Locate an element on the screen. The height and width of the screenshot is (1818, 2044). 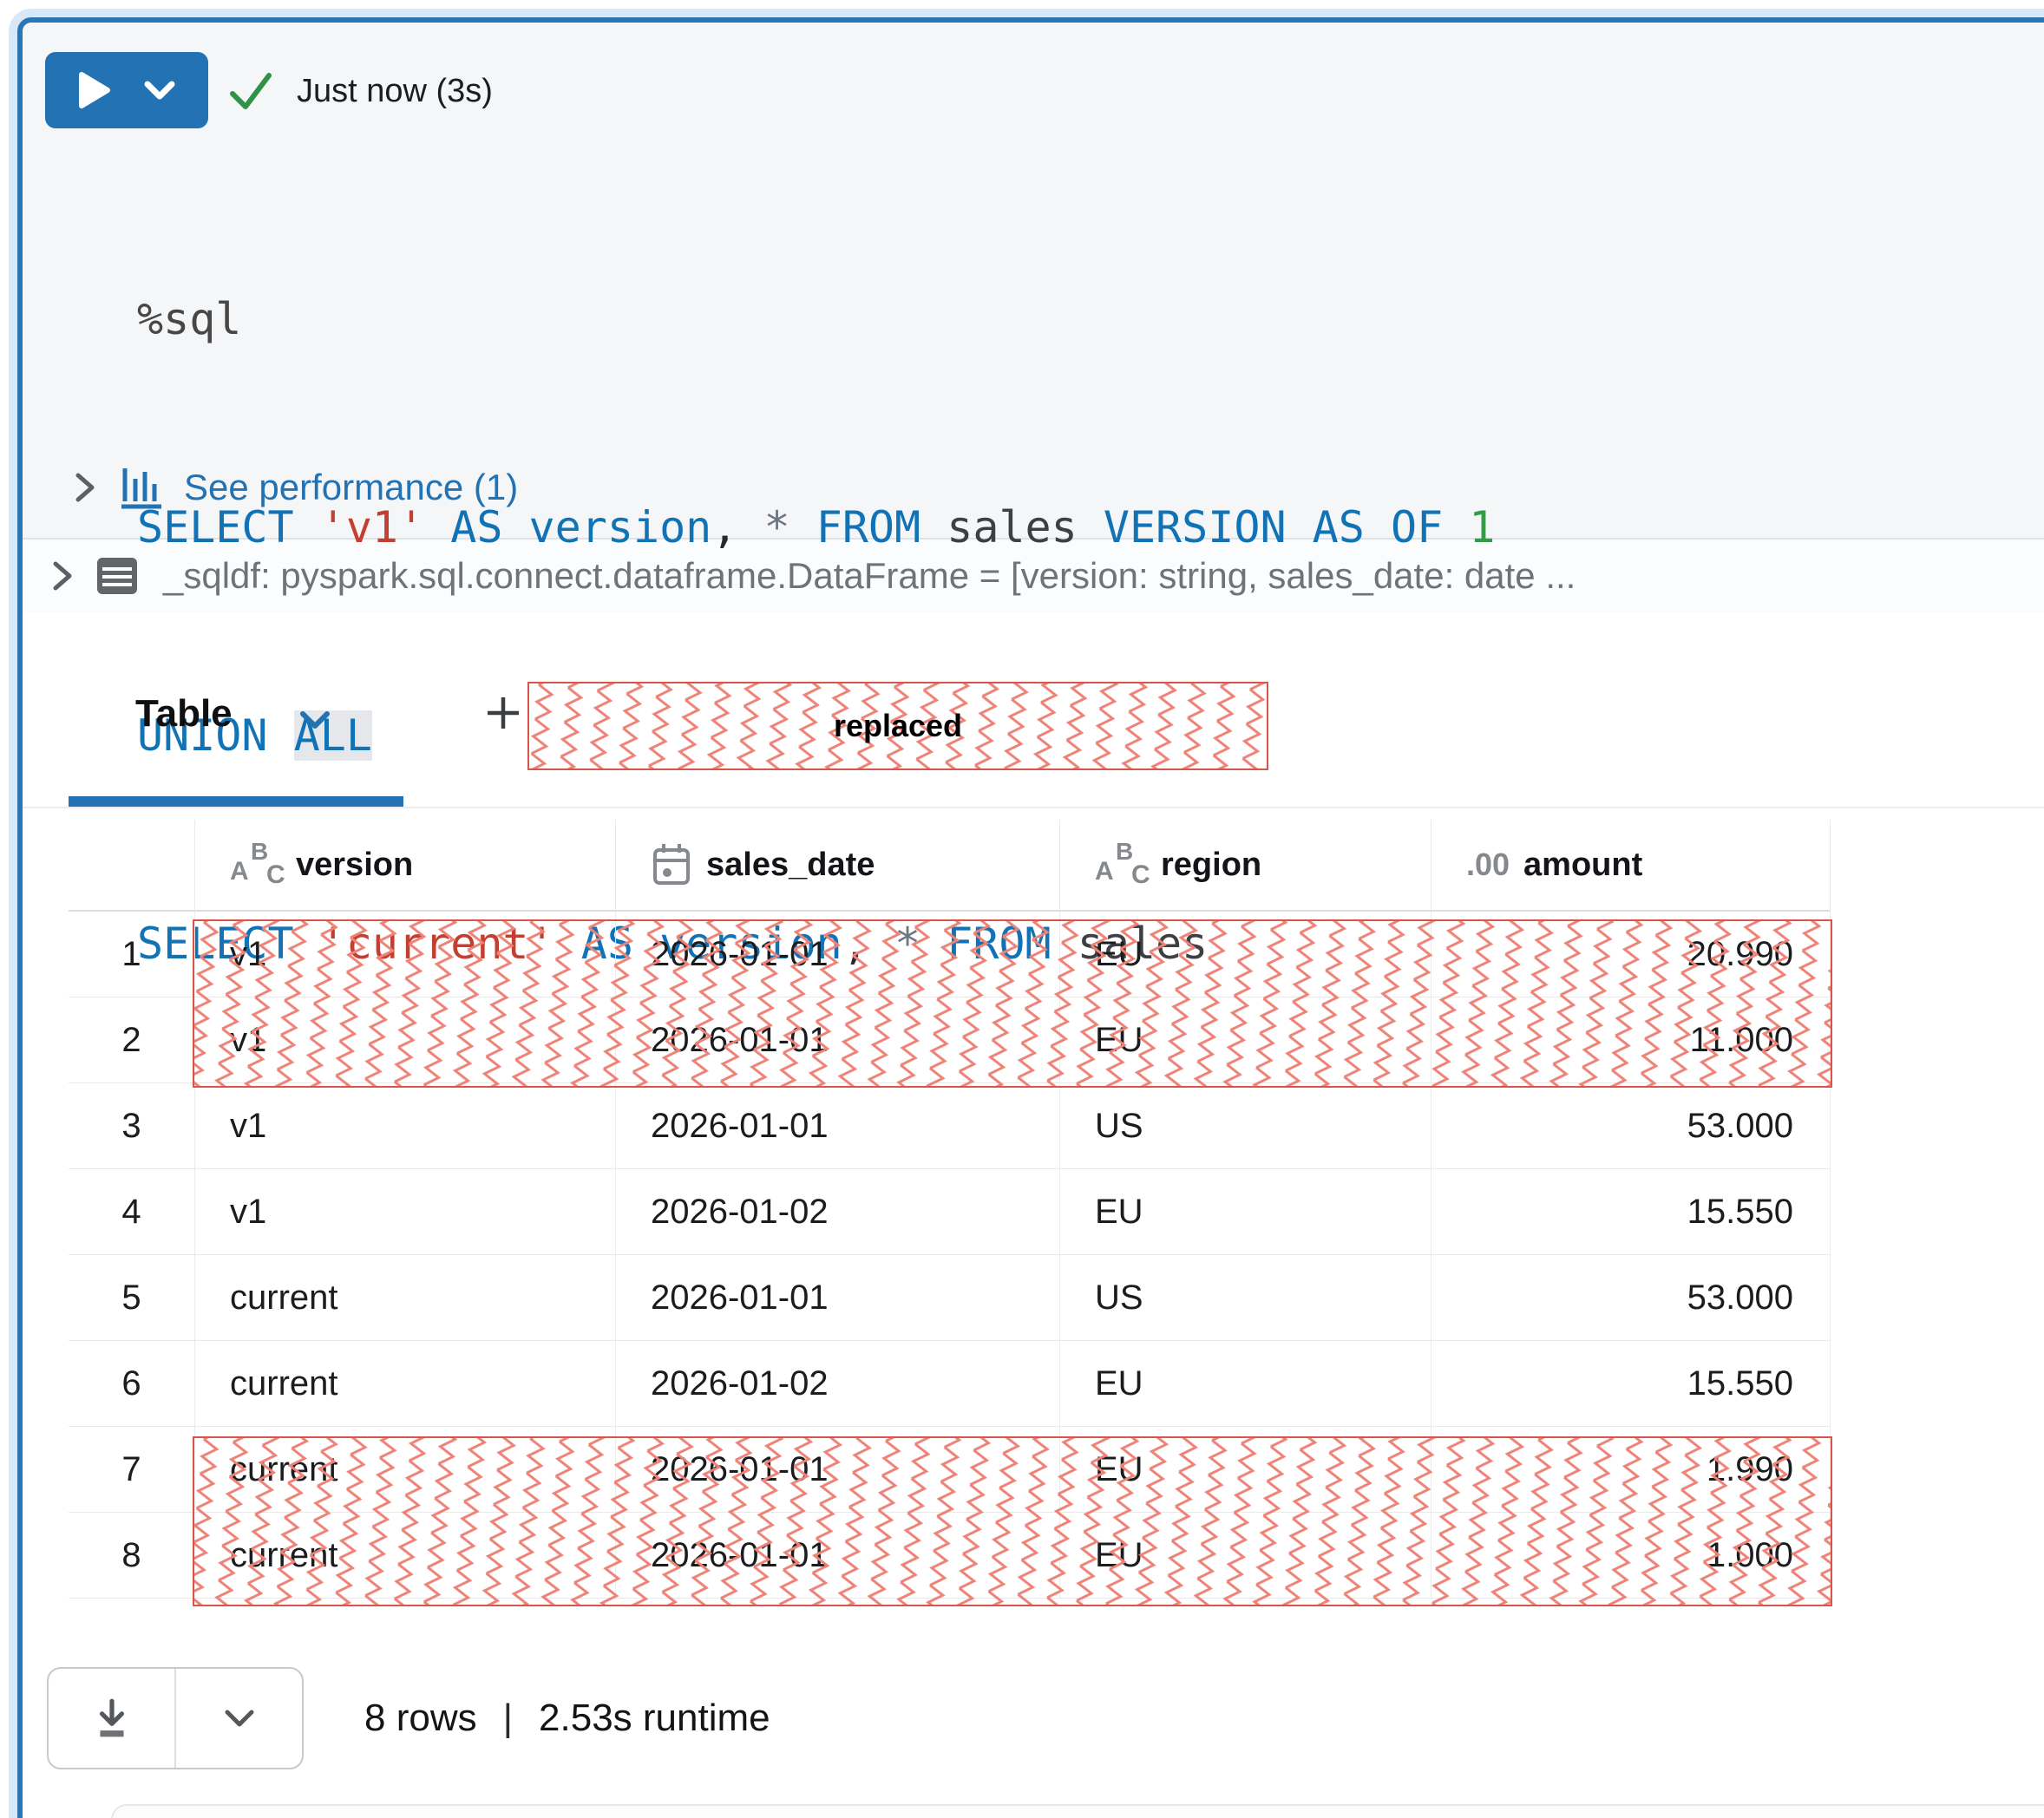
cell-row-number: 6 is located at coordinates (132, 1384).